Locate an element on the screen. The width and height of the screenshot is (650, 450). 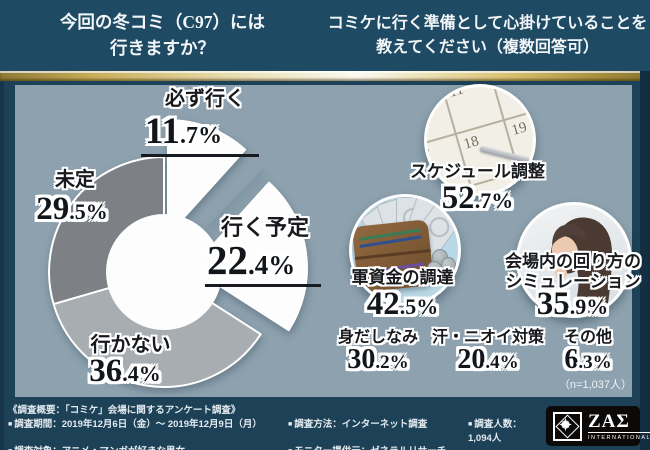
stat-label-line2: シミュレーション is located at coordinates (573, 281).